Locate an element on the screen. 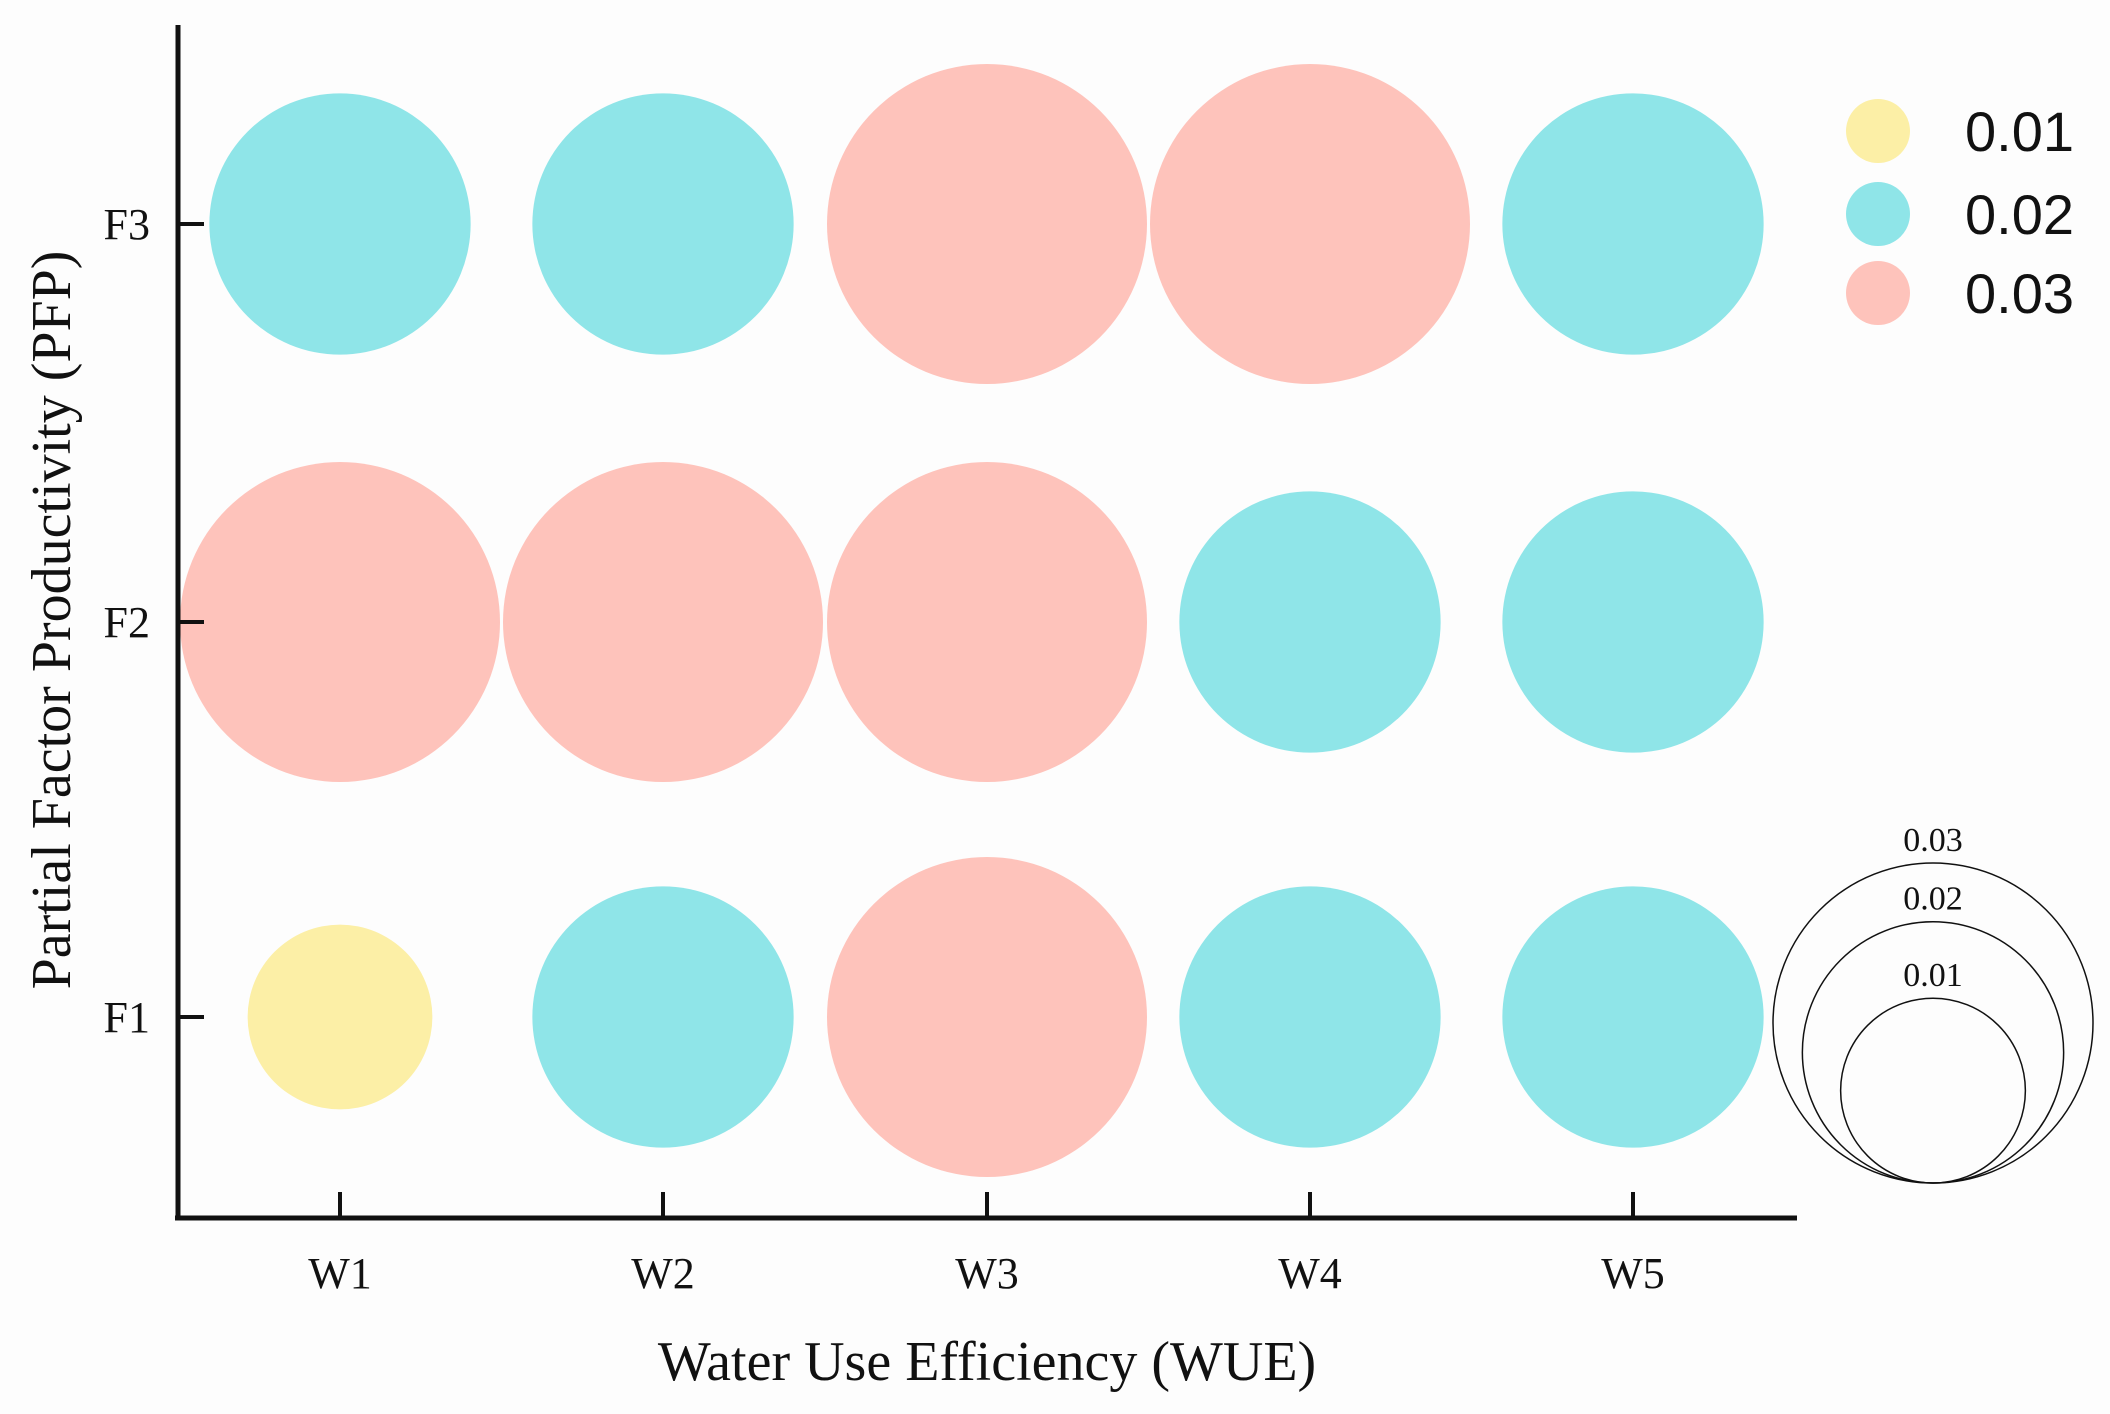 The width and height of the screenshot is (2110, 1414). y-ticks: F1 F2 F3 is located at coordinates (154, 621).